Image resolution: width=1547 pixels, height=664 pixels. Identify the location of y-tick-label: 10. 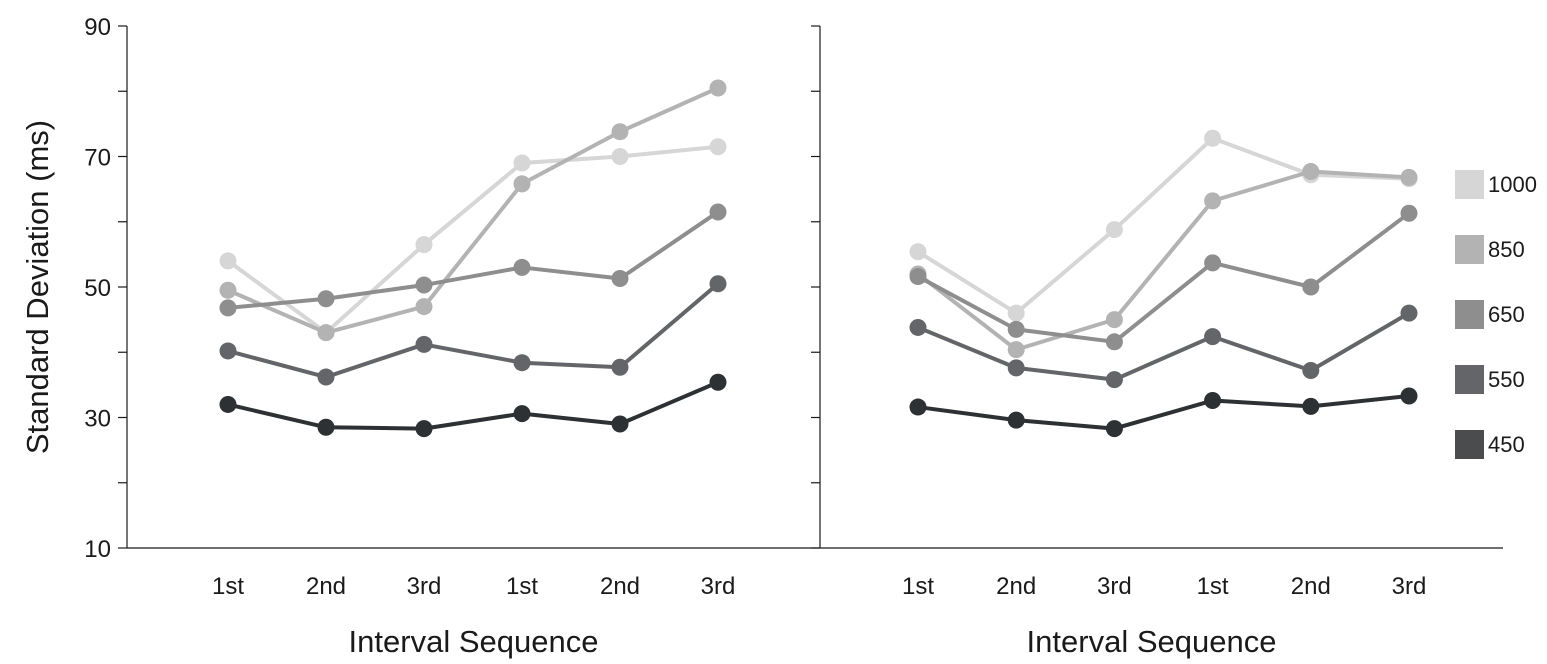
(97, 549).